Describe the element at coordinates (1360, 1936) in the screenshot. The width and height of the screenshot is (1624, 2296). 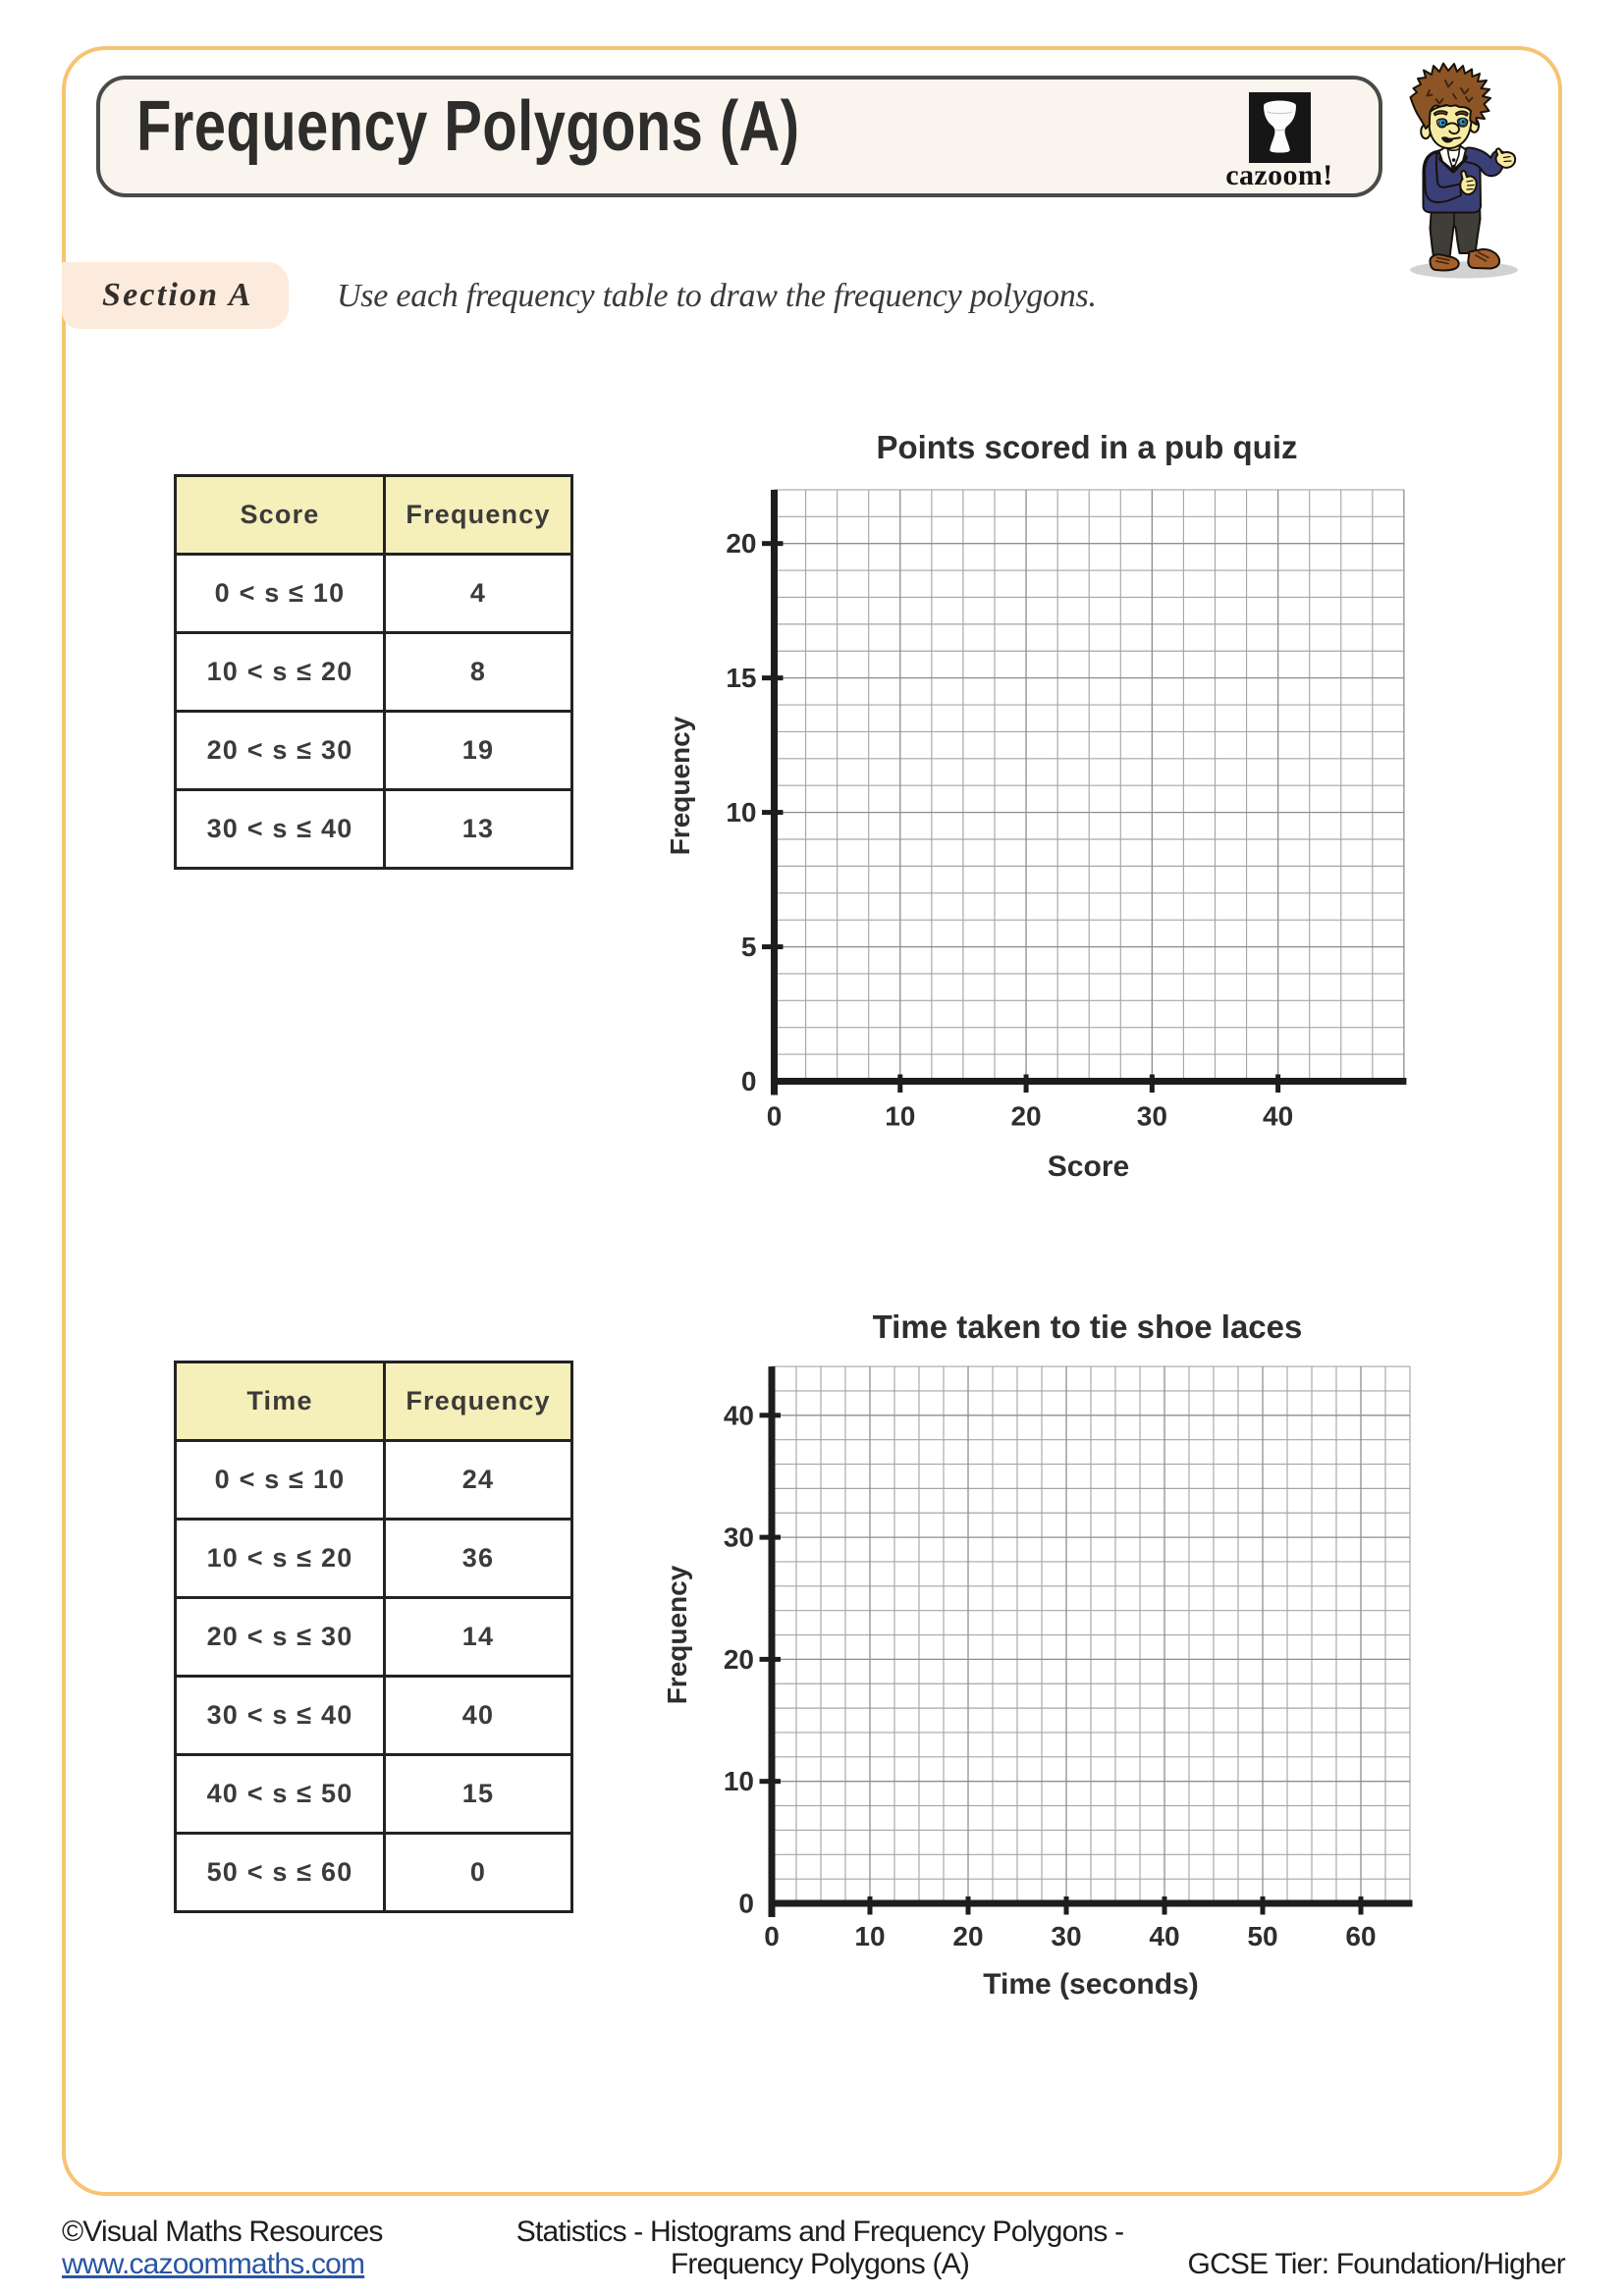
I see `svg-text: 60` at that location.